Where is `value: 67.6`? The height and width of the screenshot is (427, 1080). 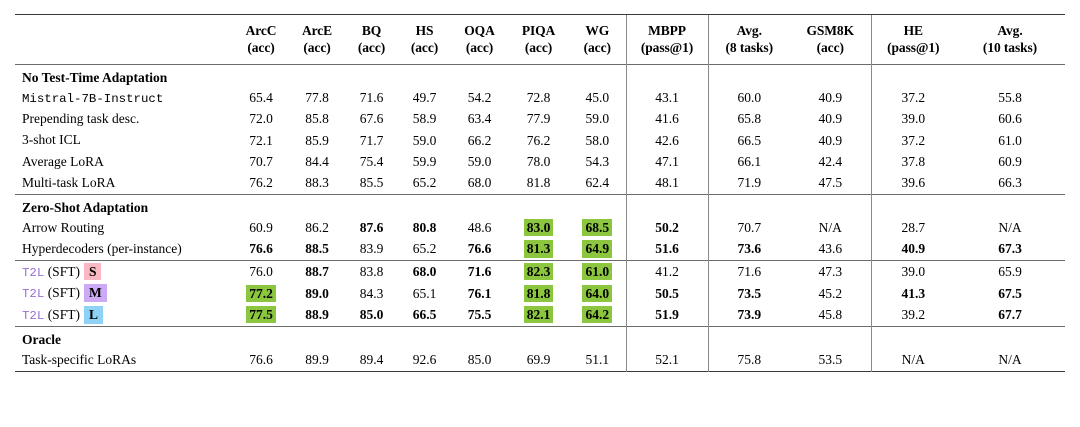 value: 67.6 is located at coordinates (371, 119).